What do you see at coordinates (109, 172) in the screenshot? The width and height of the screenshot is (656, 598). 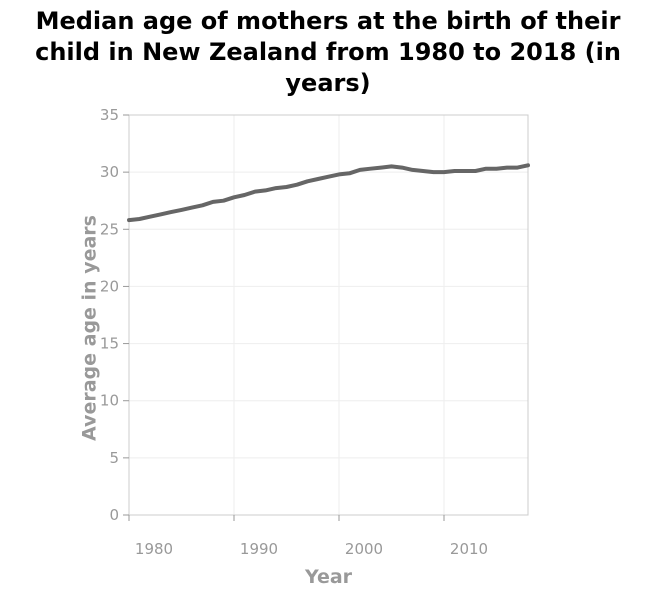 I see `y-tick-label: 30` at bounding box center [109, 172].